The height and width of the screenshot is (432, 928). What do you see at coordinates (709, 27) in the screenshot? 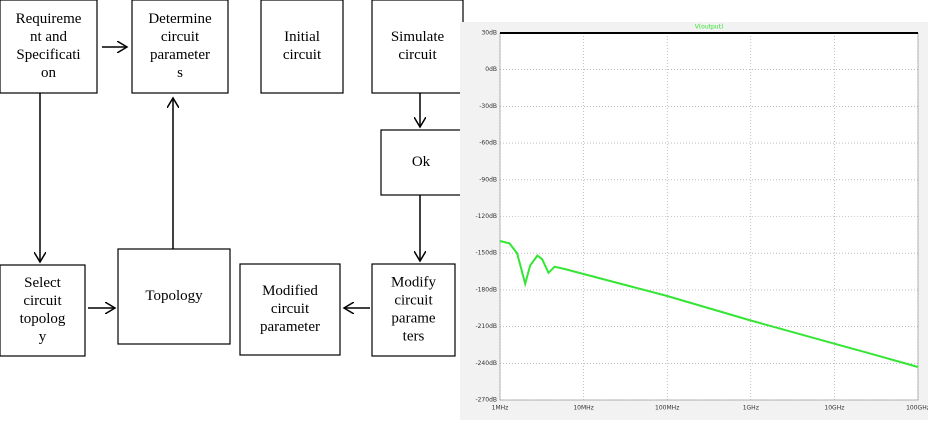
I see `legend-label: V(output)` at bounding box center [709, 27].